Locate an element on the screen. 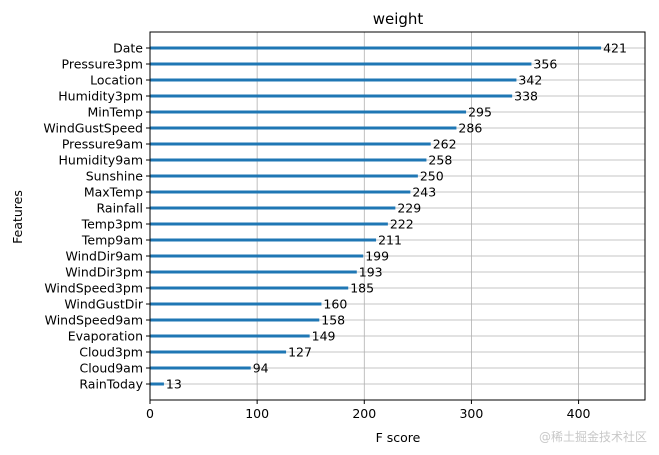 Image resolution: width=659 pixels, height=455 pixels. value-label: 13 is located at coordinates (174, 384).